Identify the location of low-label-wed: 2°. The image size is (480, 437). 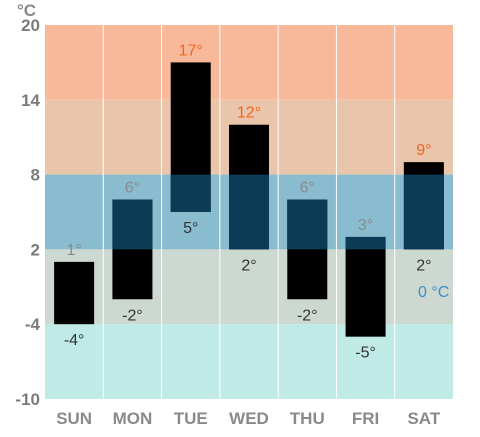
(248, 265).